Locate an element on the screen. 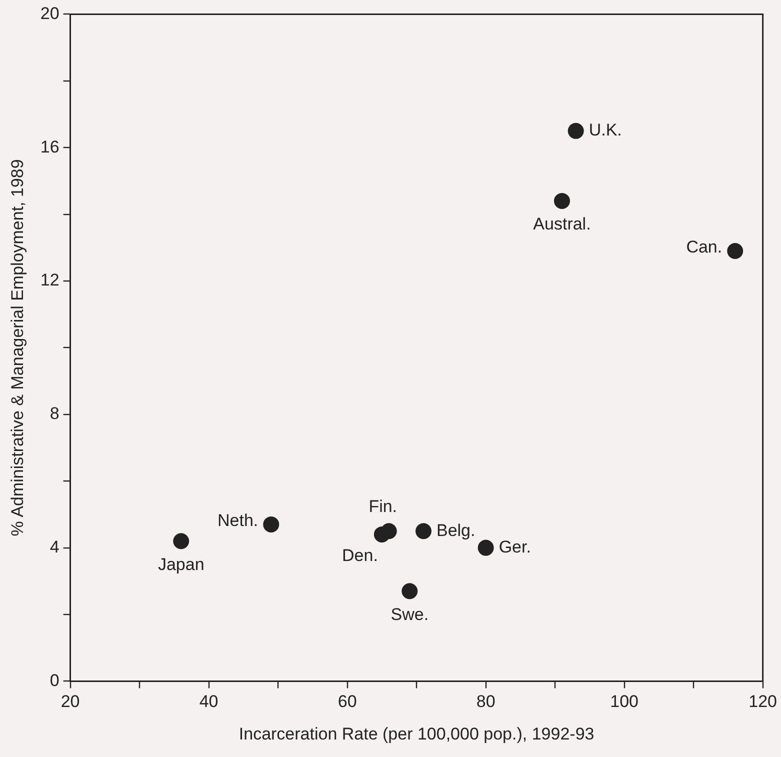  x-tick-label: 100 is located at coordinates (624, 702).